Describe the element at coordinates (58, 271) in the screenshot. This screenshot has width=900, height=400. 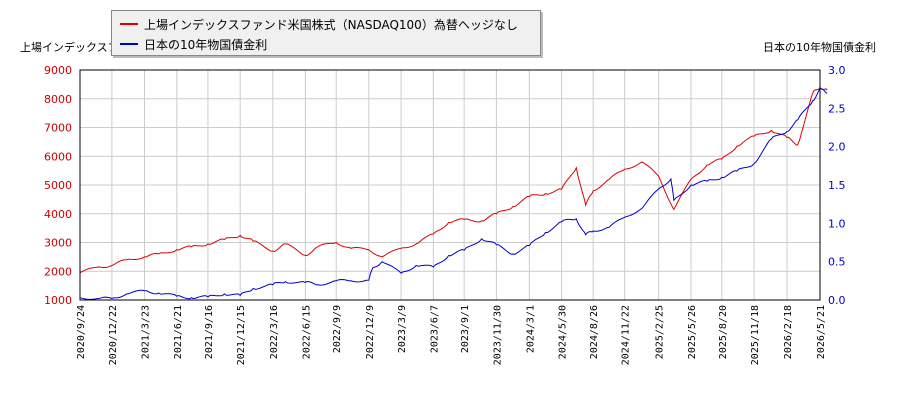
I see `y-left-tick-label: 2000` at that location.